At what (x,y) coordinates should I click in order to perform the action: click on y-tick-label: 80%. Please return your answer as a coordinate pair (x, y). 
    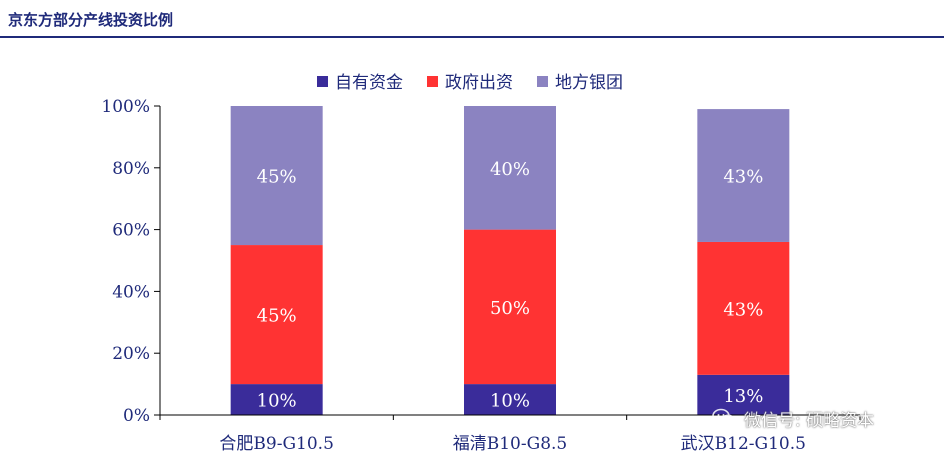
    Looking at the image, I should click on (131, 169).